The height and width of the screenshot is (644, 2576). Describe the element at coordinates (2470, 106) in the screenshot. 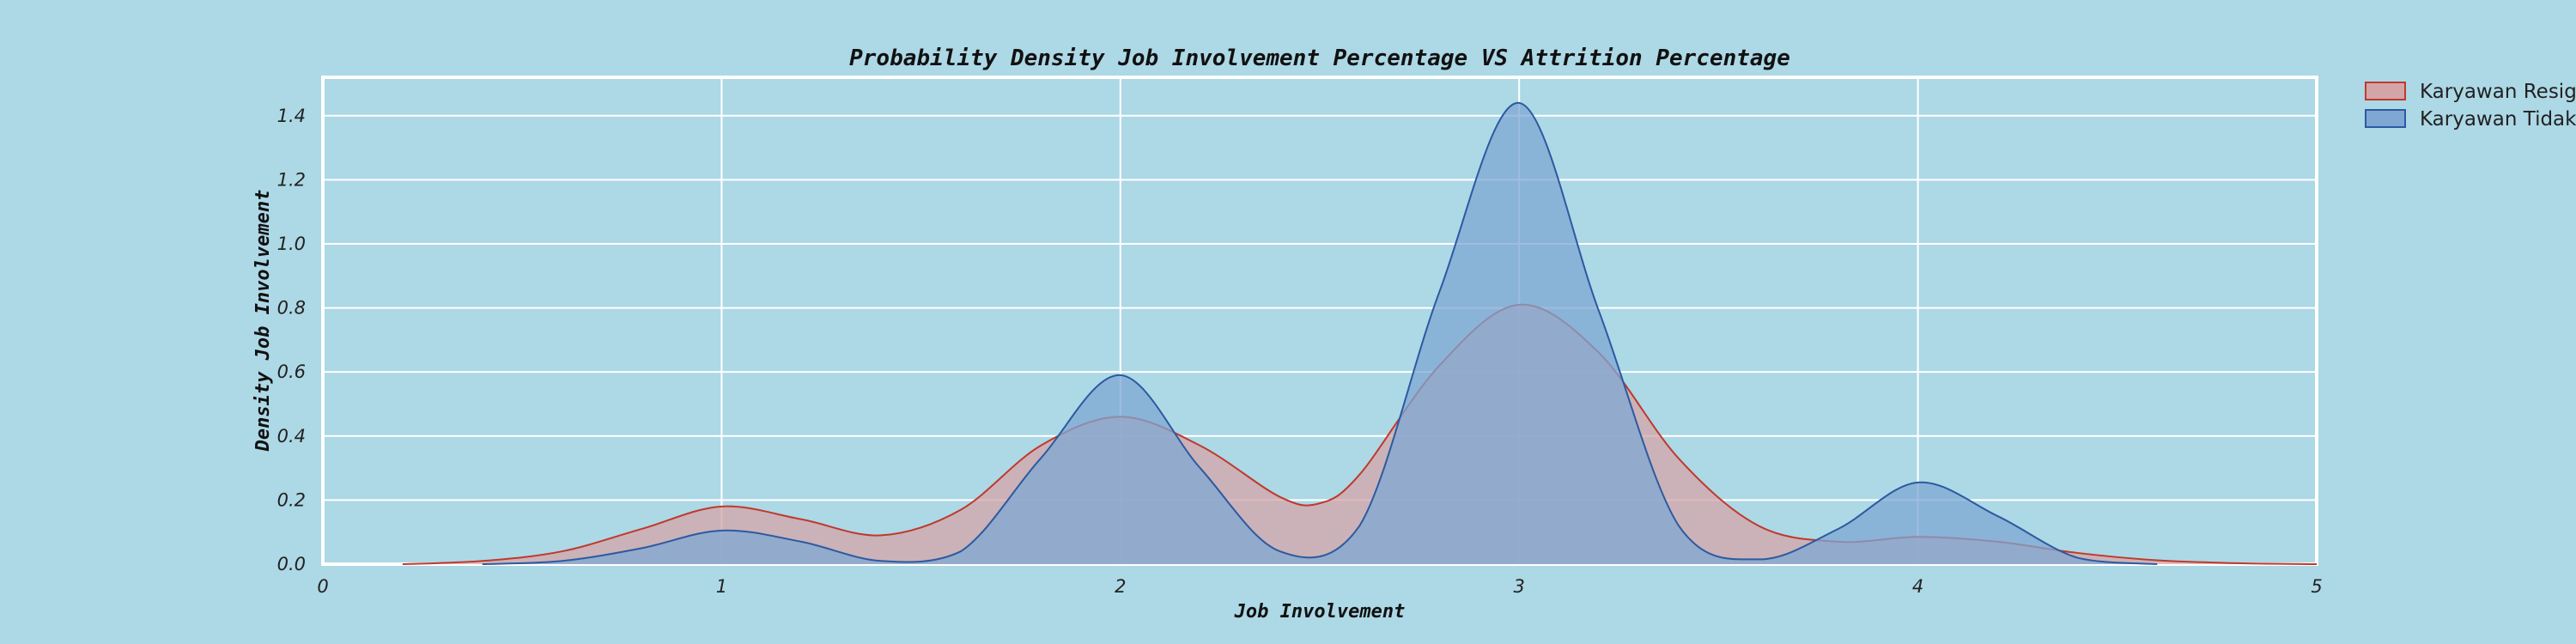

I see `legend: Karyawan Resign Karyawan Tidak Resign` at that location.